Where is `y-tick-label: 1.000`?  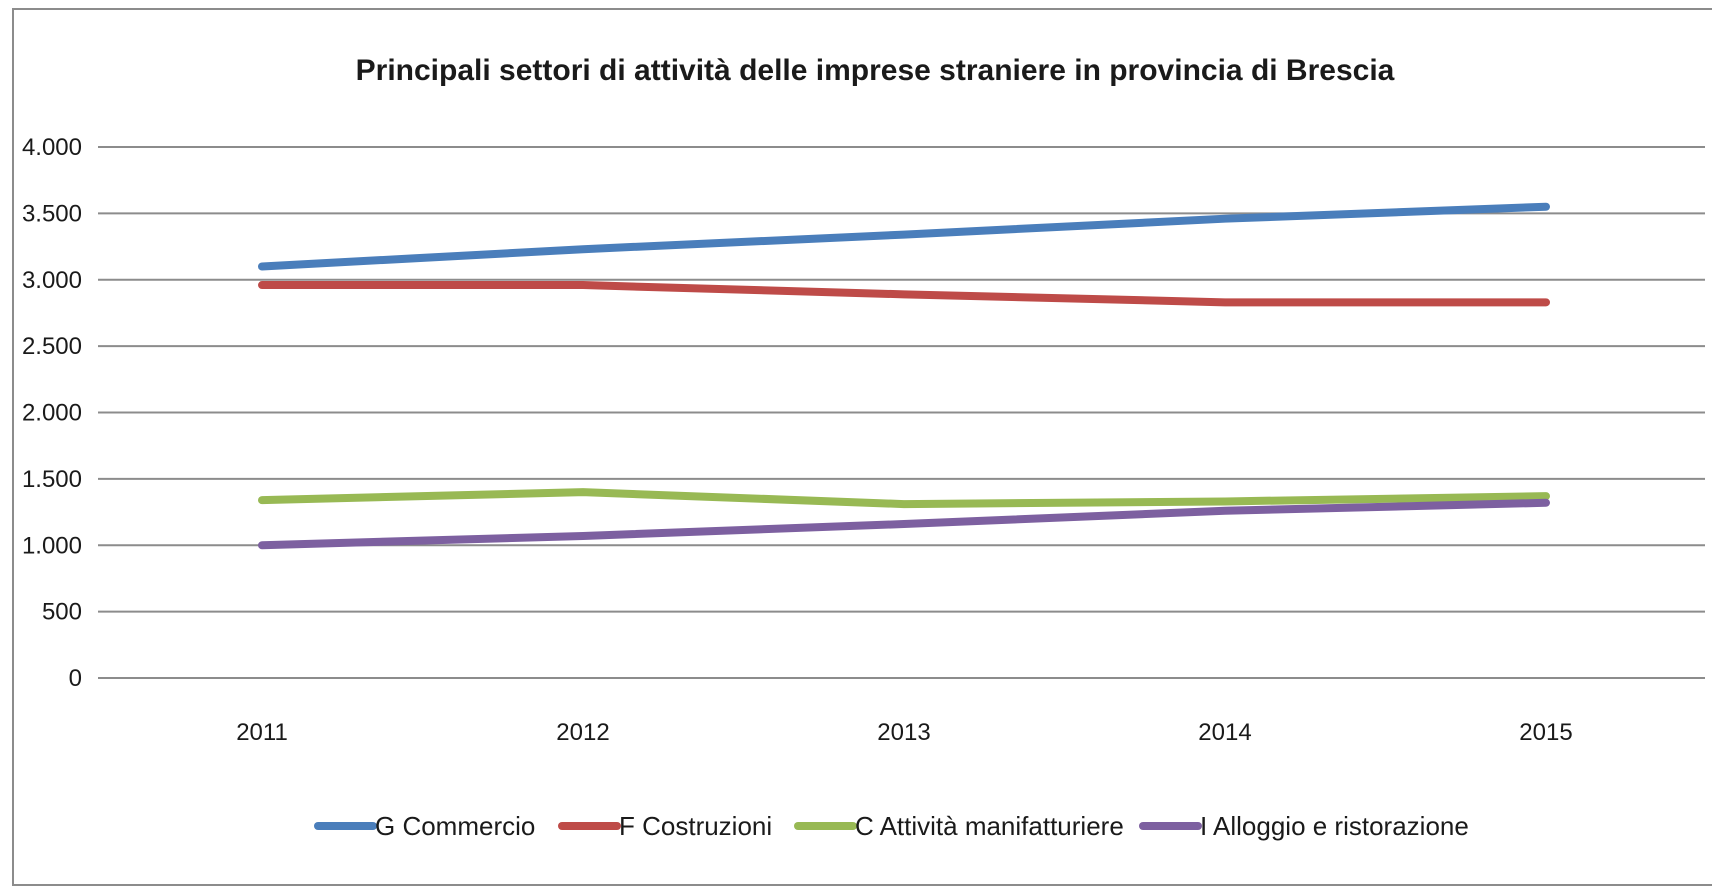
y-tick-label: 1.000 is located at coordinates (52, 545).